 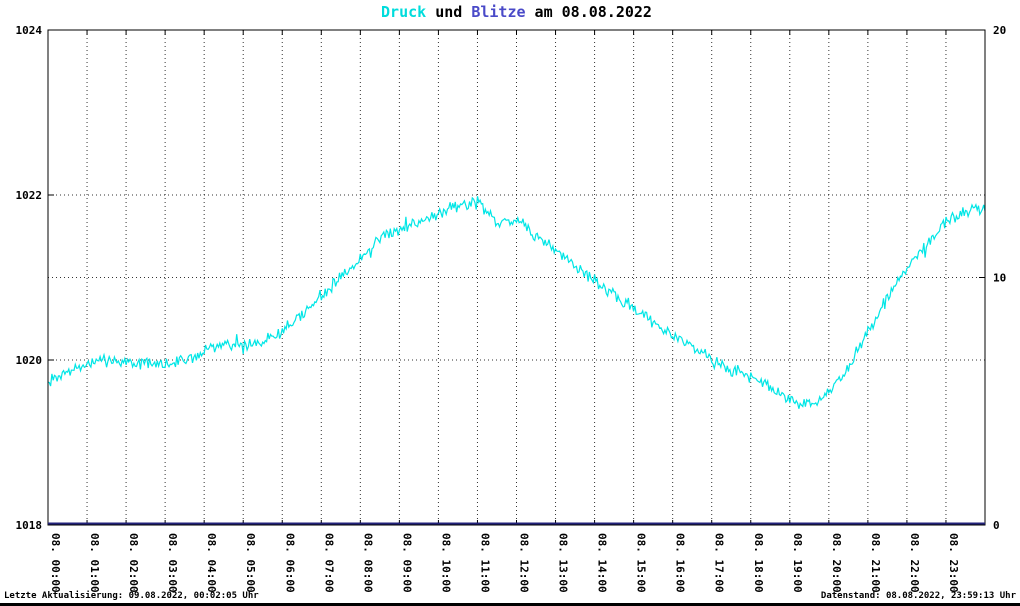 What do you see at coordinates (328, 563) in the screenshot?
I see `x-tick-label: 08. 07:00` at bounding box center [328, 563].